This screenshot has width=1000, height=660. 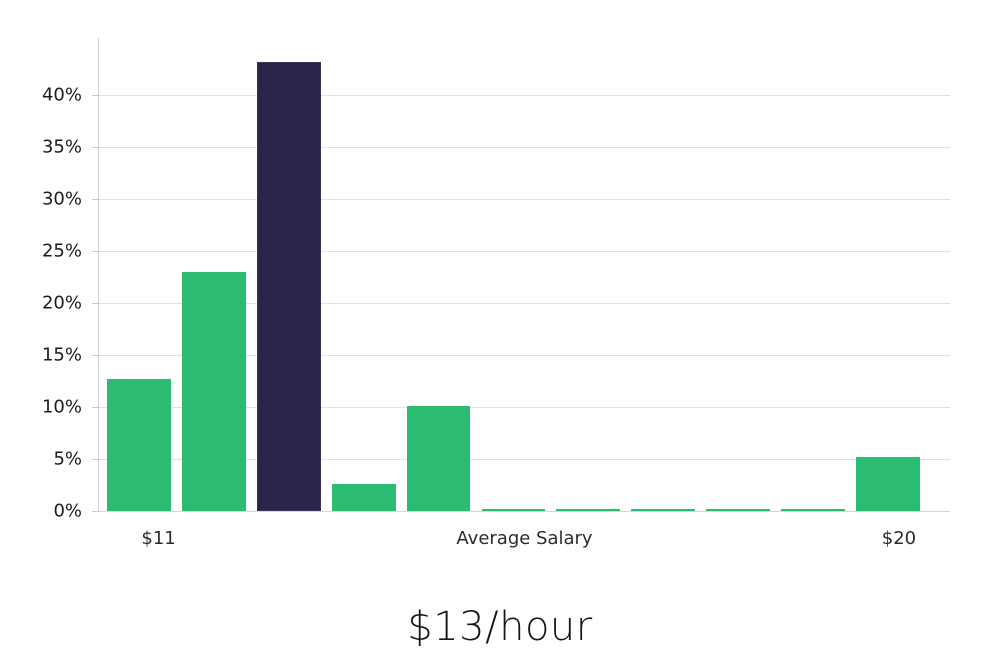 What do you see at coordinates (98, 275) in the screenshot?
I see `y-axis-line` at bounding box center [98, 275].